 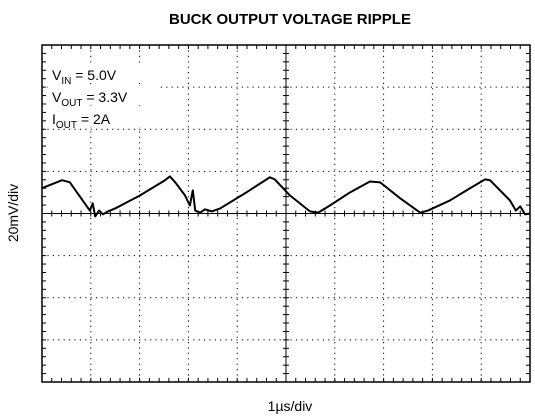 I want to click on x-axis-label: 1µs/div, so click(x=290, y=406).